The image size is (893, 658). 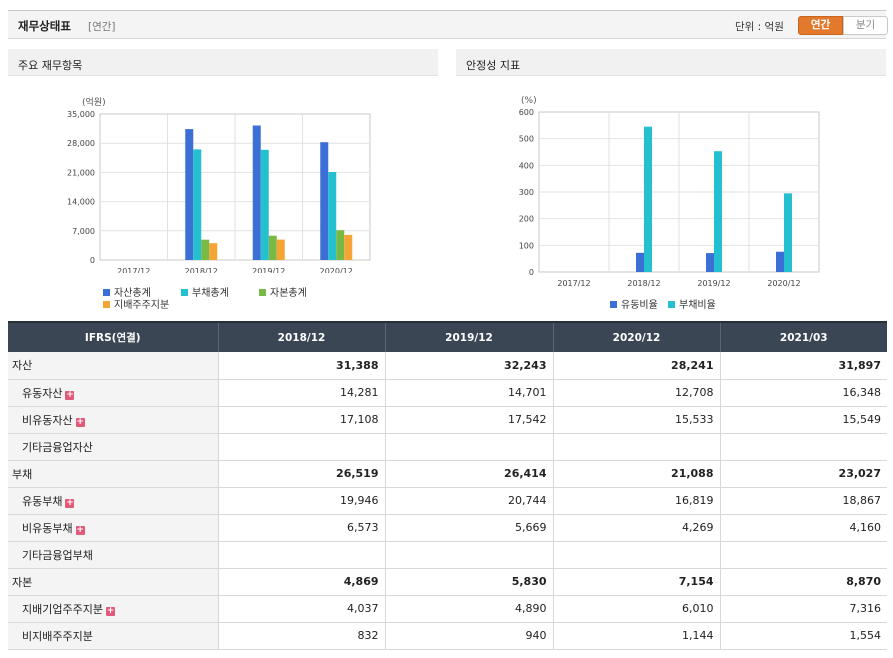 I want to click on legend-item: 자산총계, so click(x=127, y=291).